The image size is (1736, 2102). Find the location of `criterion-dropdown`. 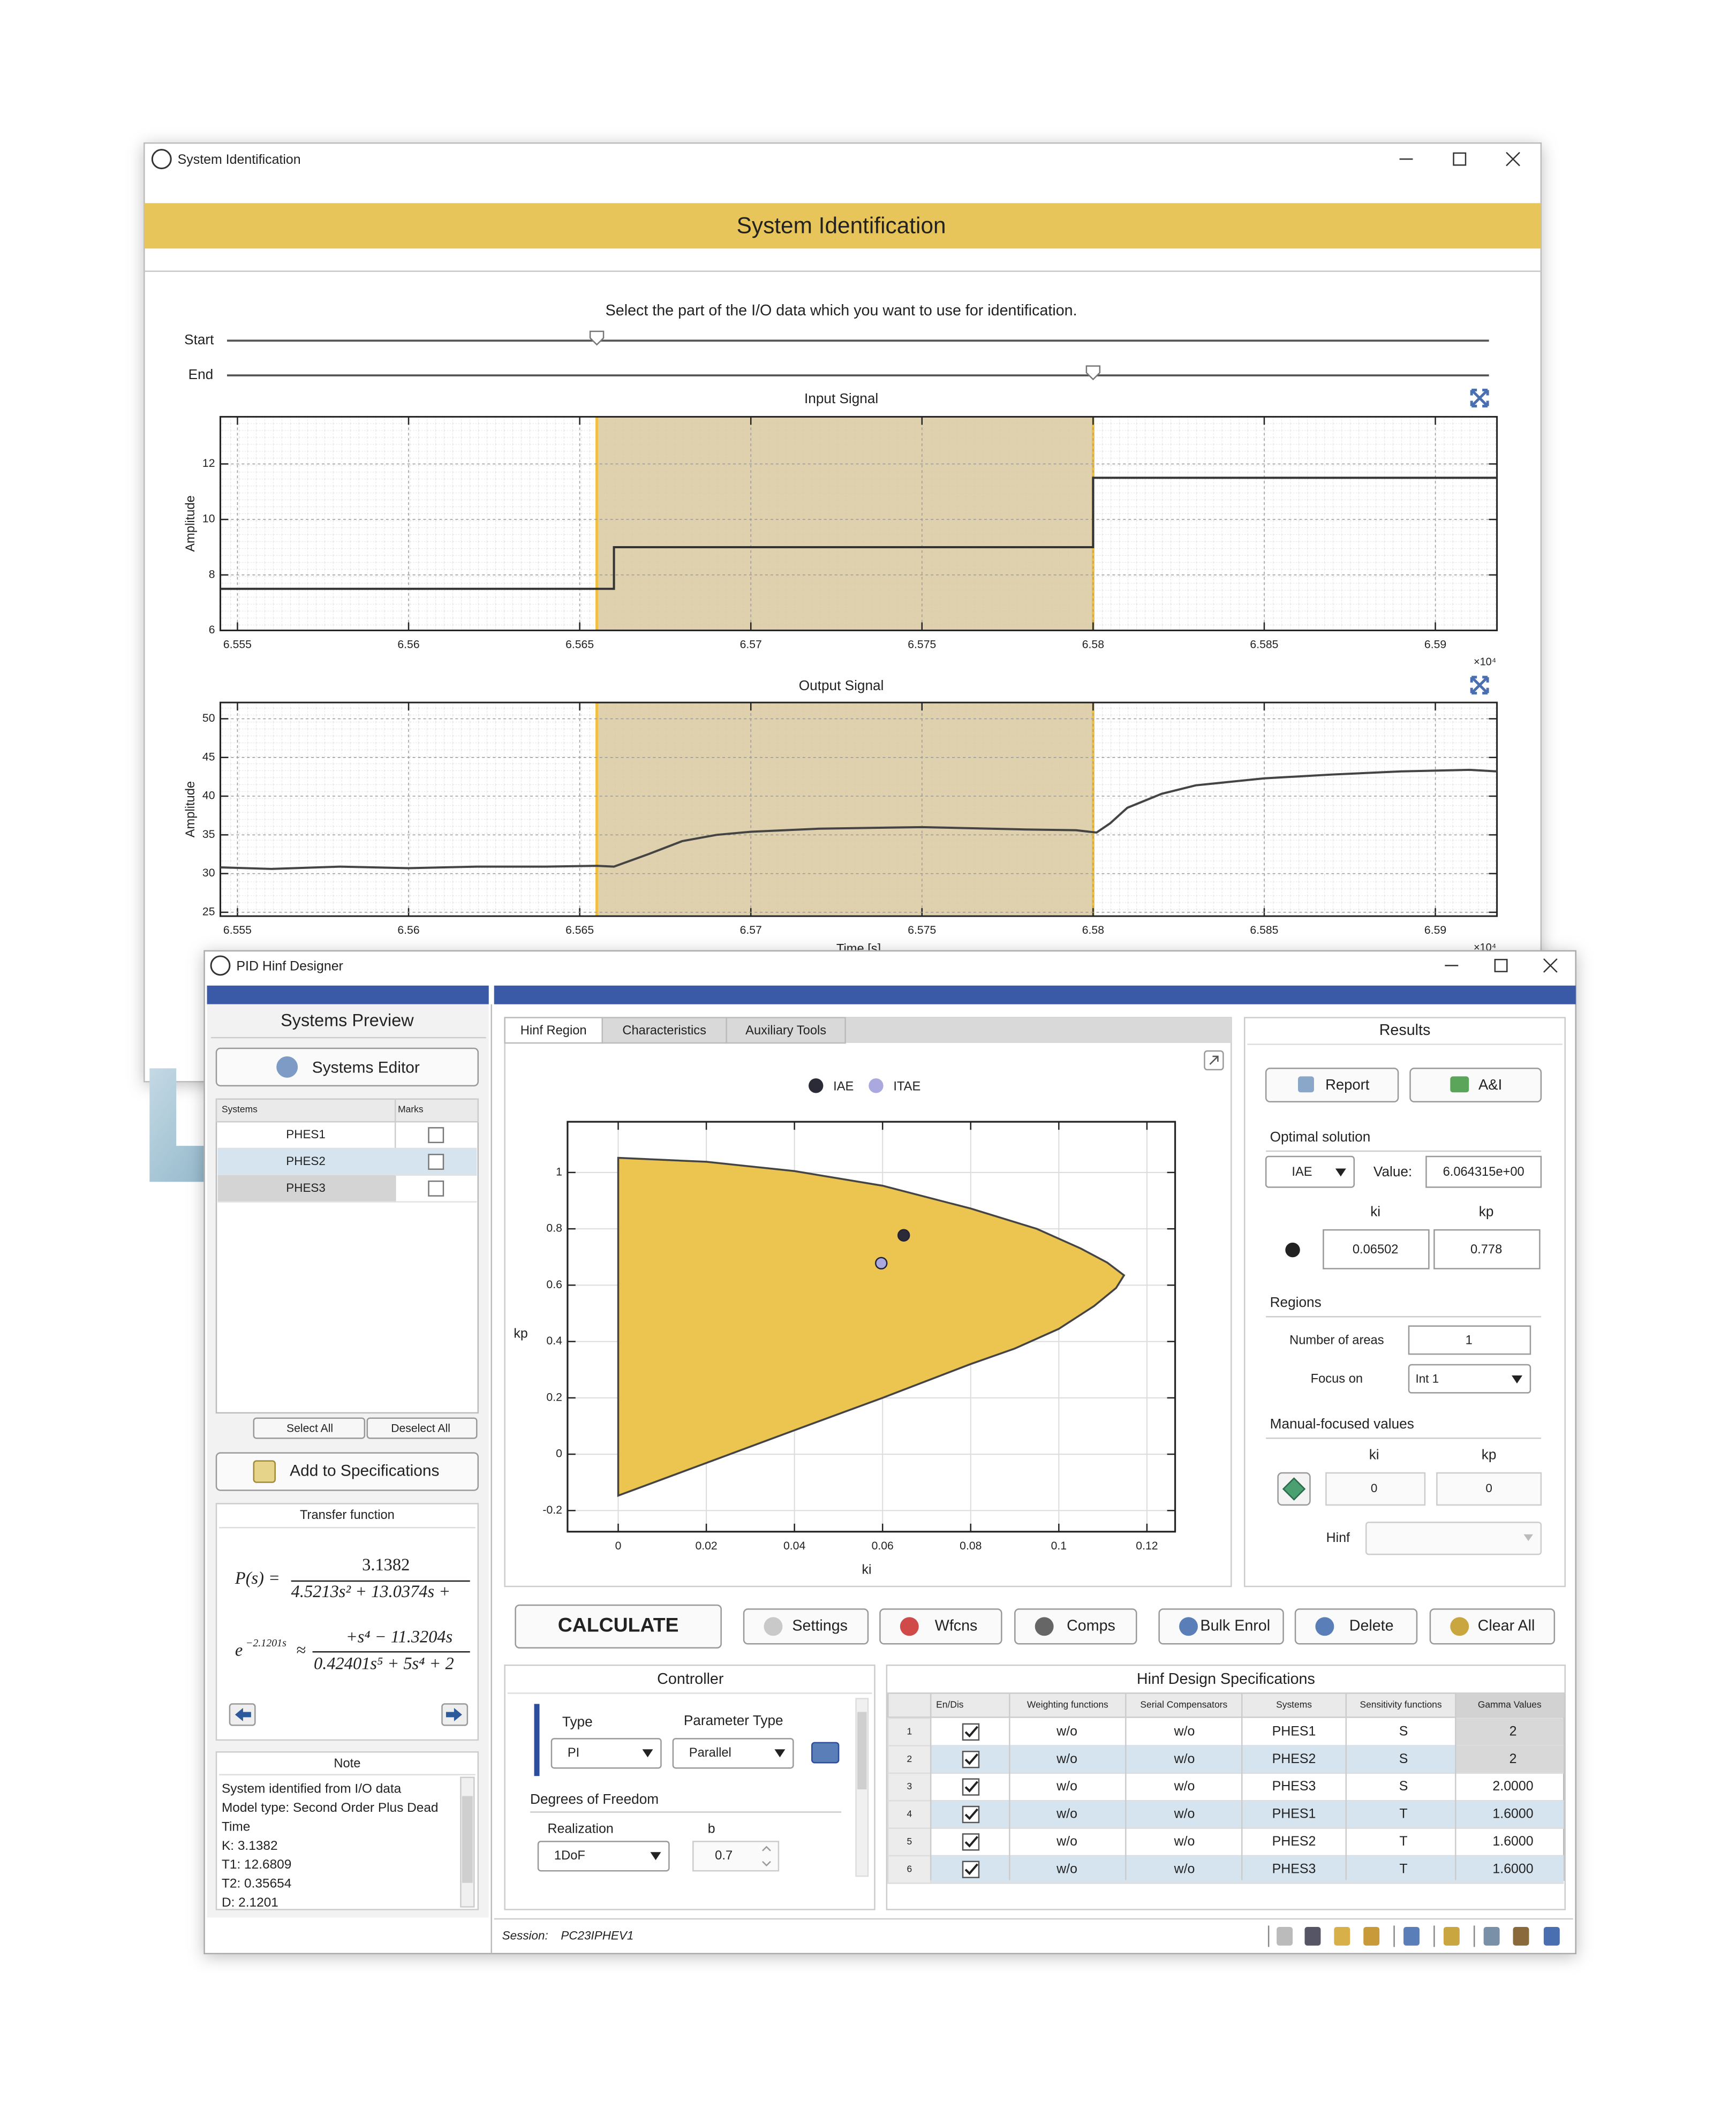

criterion-dropdown is located at coordinates (1310, 1171).